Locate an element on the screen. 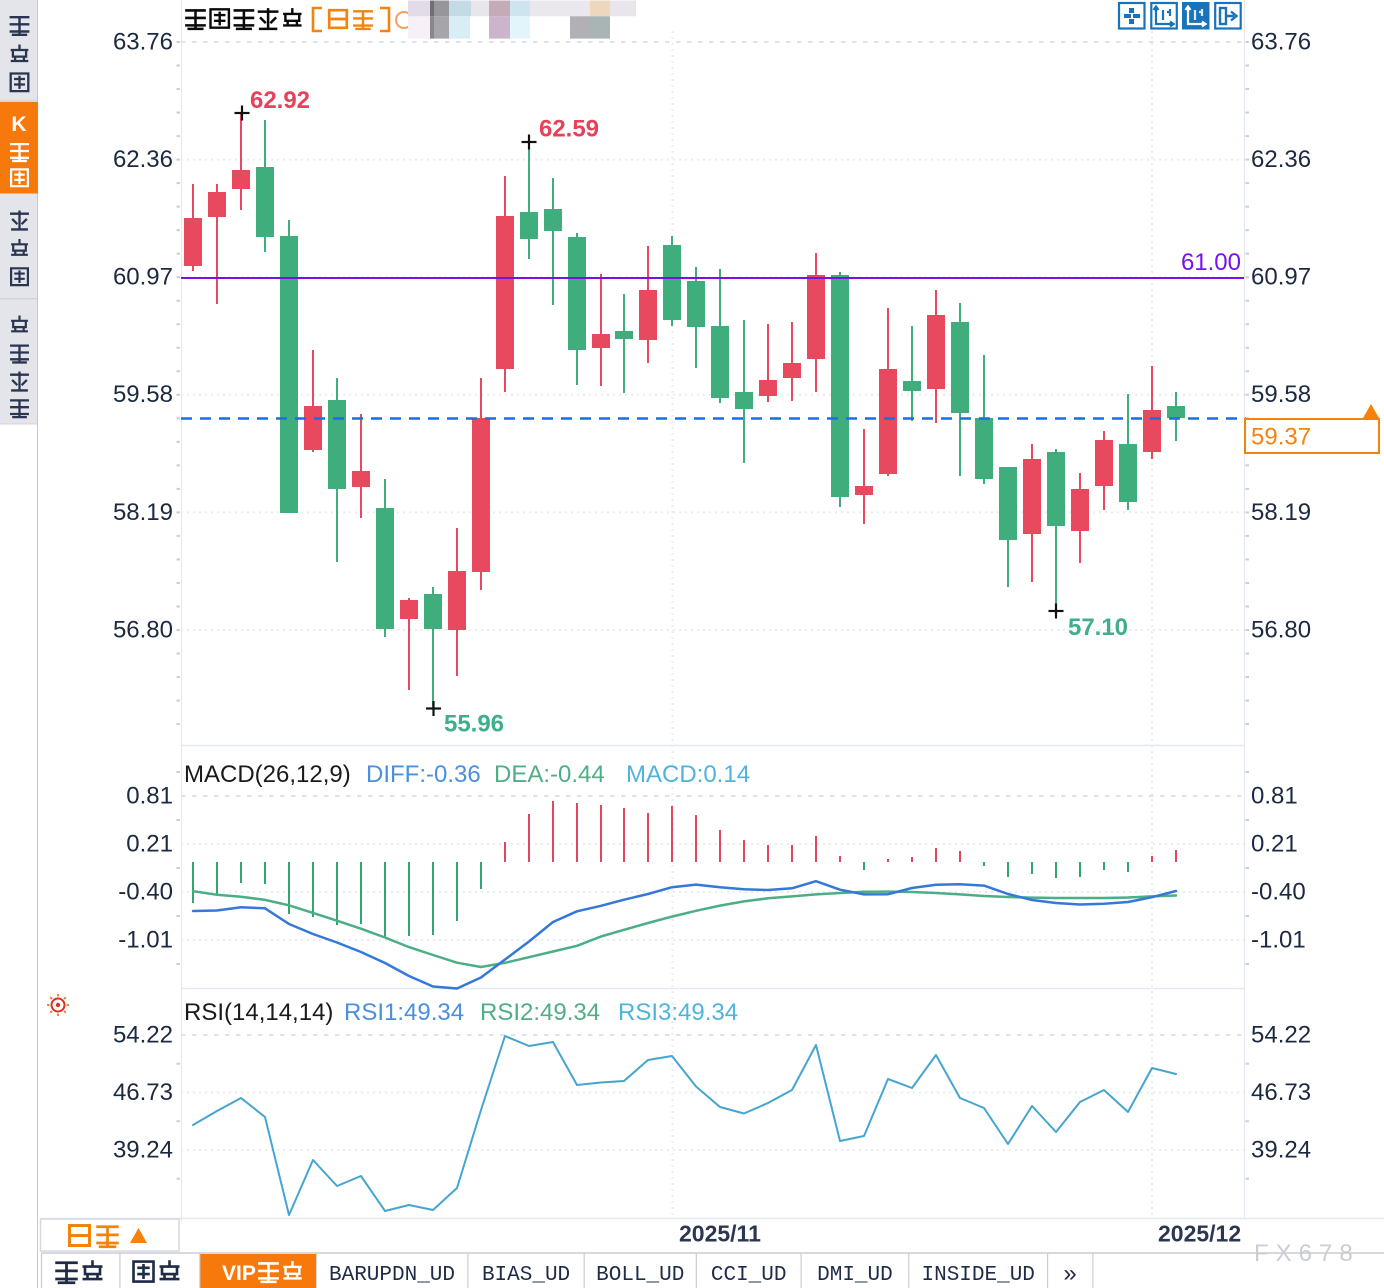  svg-text: K is located at coordinates (18, 124).